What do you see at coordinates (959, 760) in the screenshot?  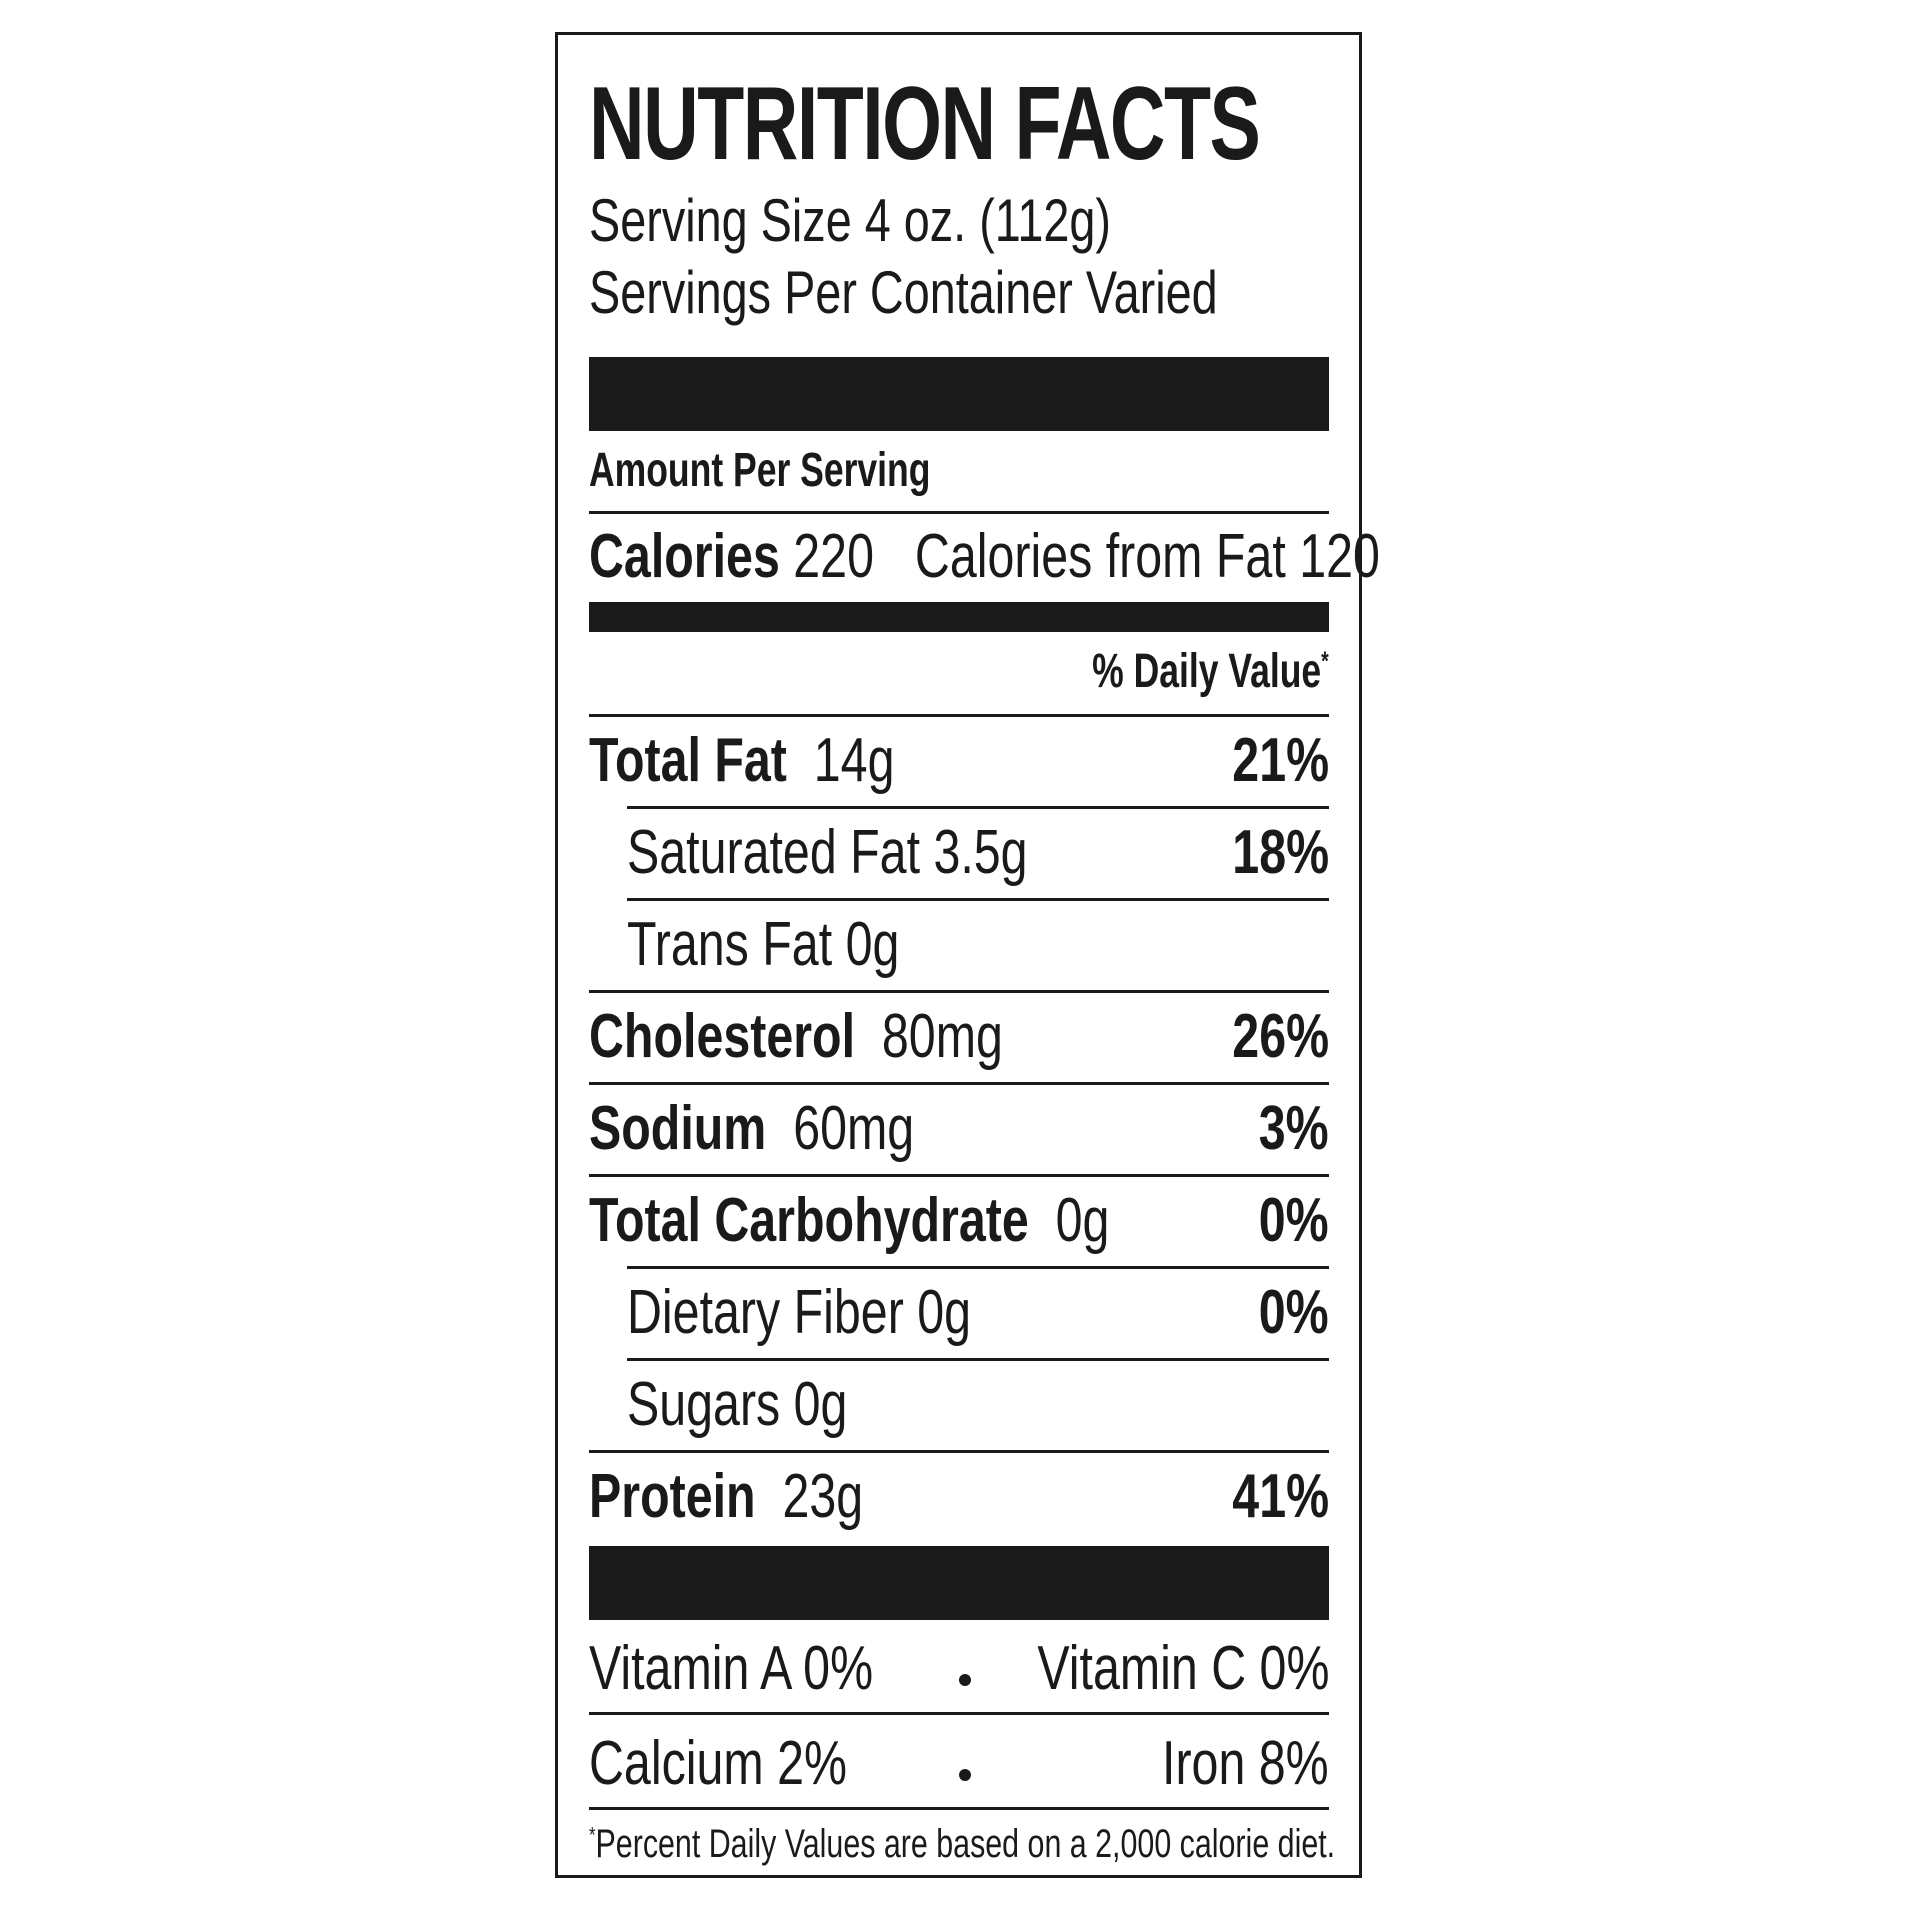 I see `nutrient-row-total-fat: Total Fat 14g 21%` at bounding box center [959, 760].